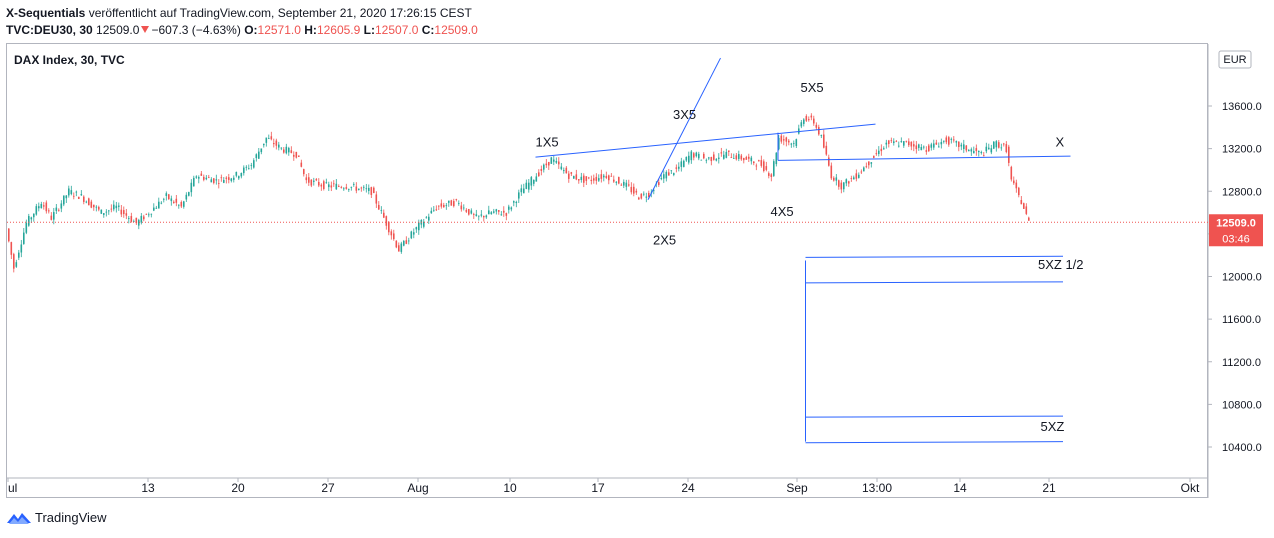 This screenshot has height=538, width=1274. Describe the element at coordinates (510, 488) in the screenshot. I see `x-tick-label: 10` at that location.